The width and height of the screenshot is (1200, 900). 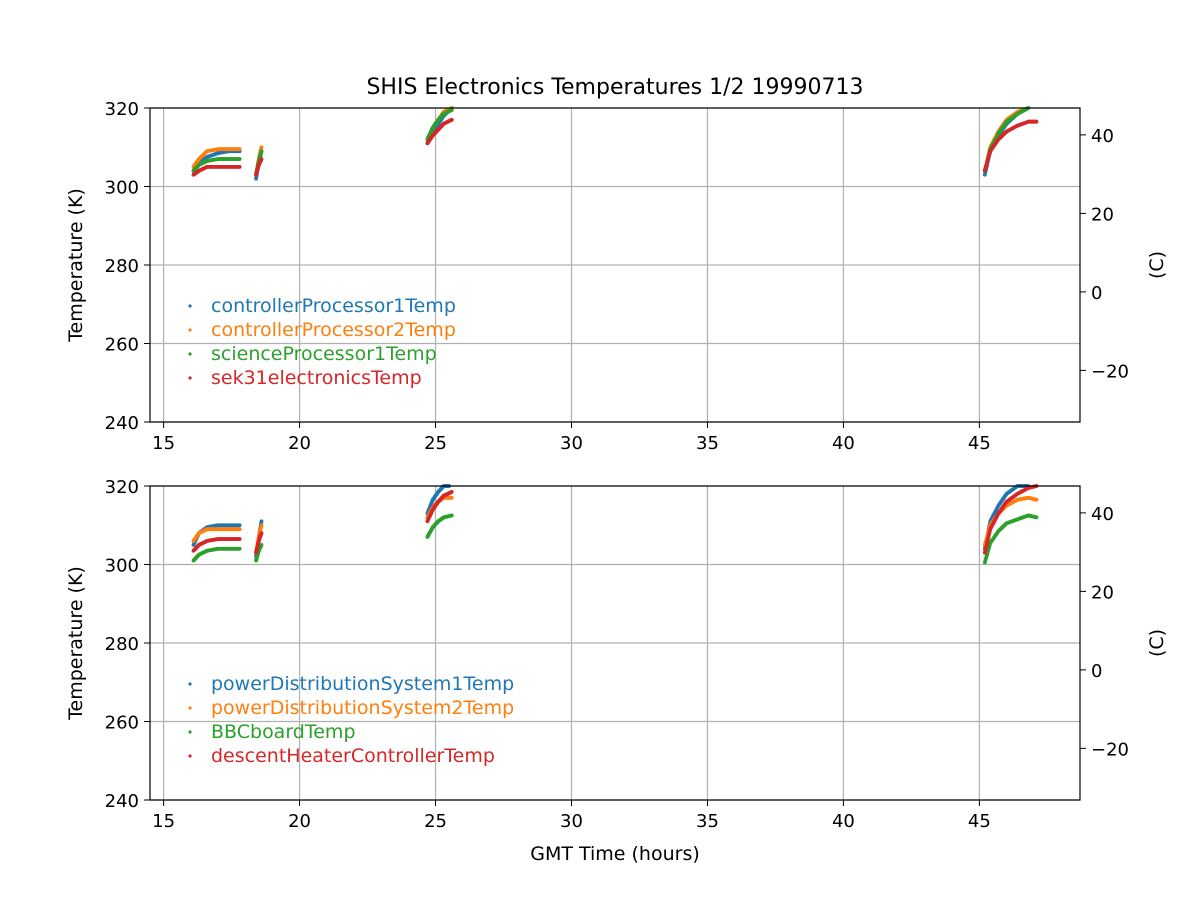 What do you see at coordinates (333, 306) in the screenshot?
I see `legend-entry: controllerProcessor1Temp` at bounding box center [333, 306].